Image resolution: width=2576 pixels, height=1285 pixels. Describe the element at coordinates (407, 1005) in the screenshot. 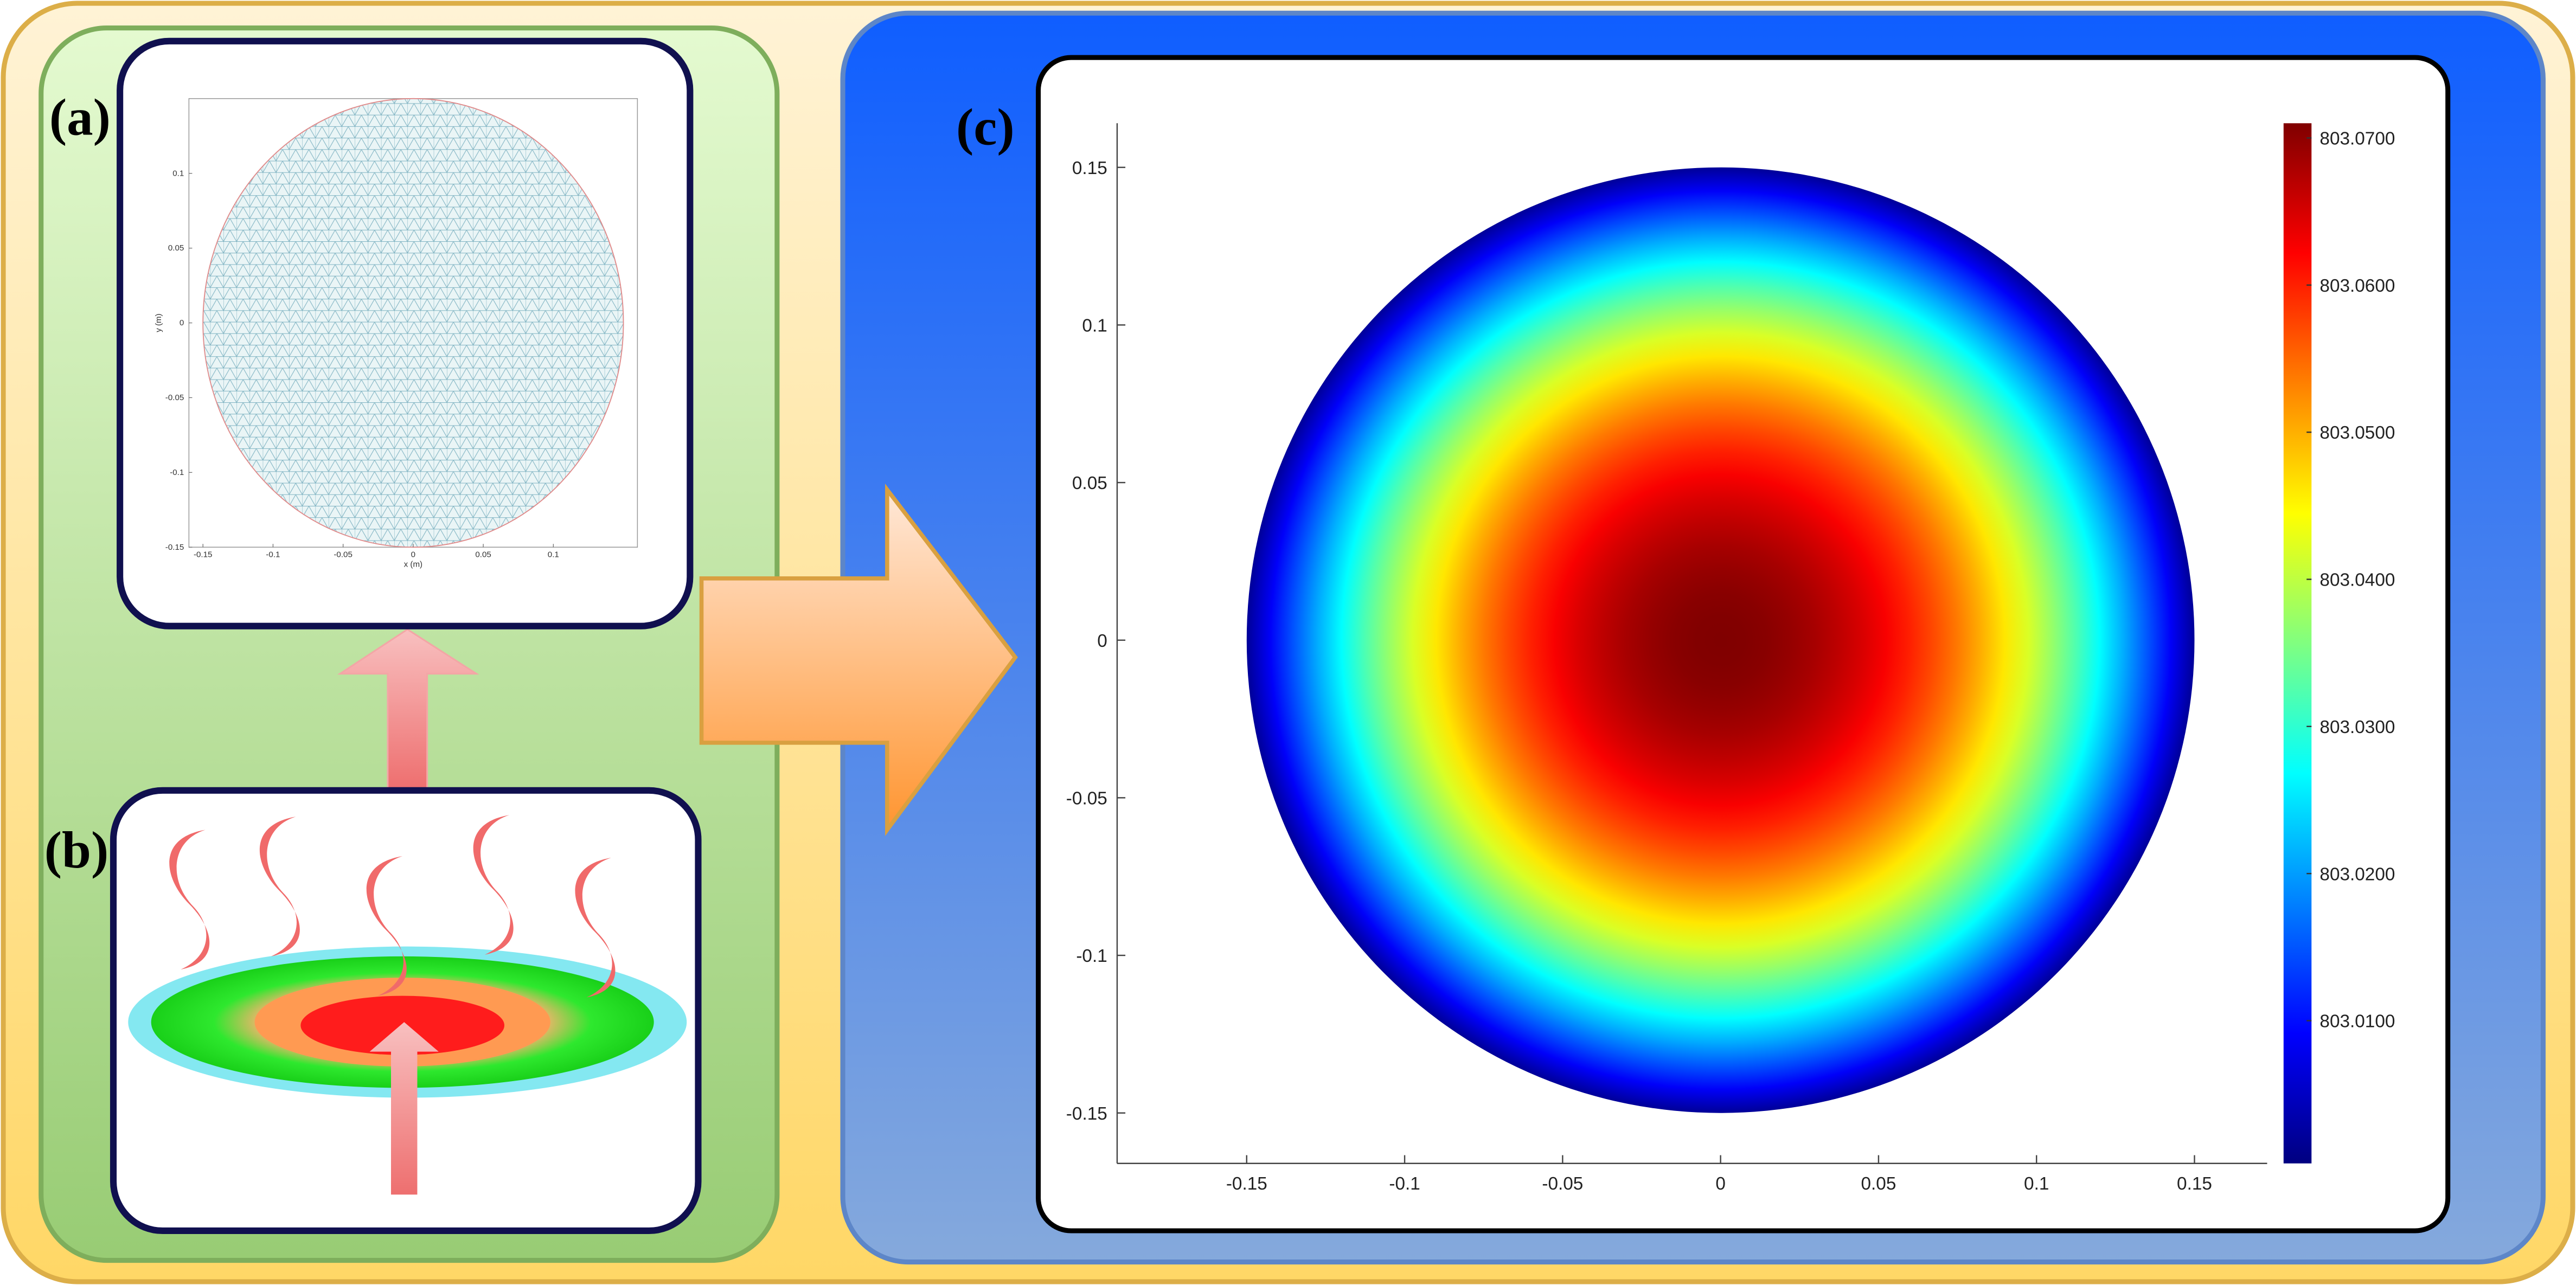

I see `heating-illustration` at that location.